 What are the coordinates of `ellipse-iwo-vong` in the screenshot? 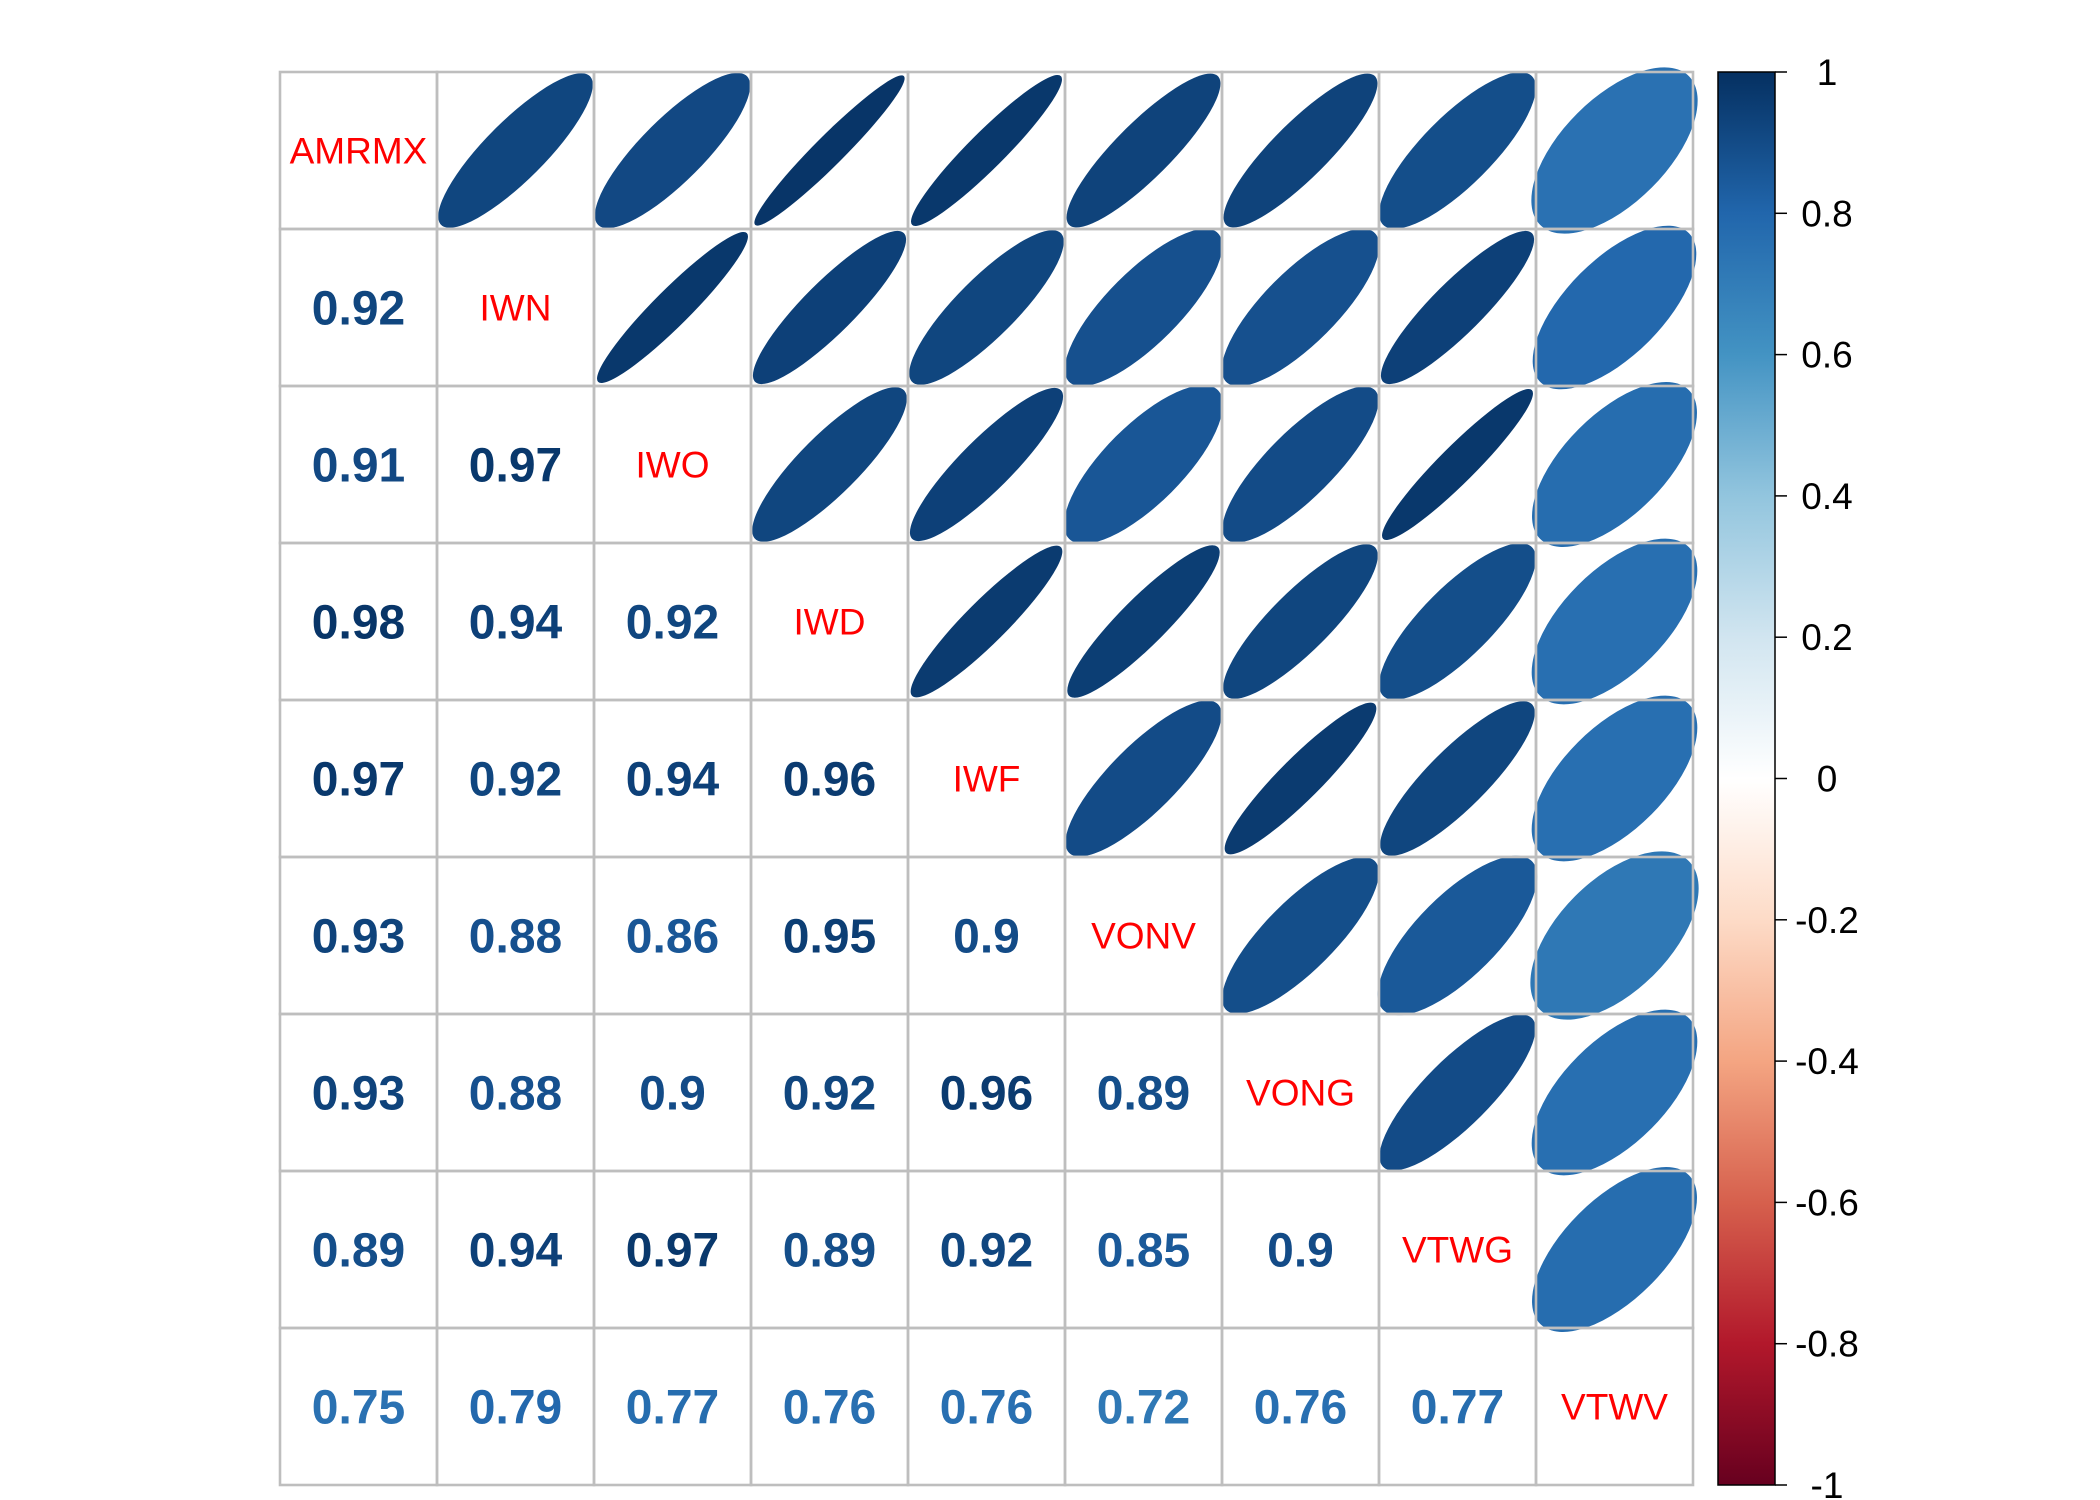 It's located at (1300, 464).